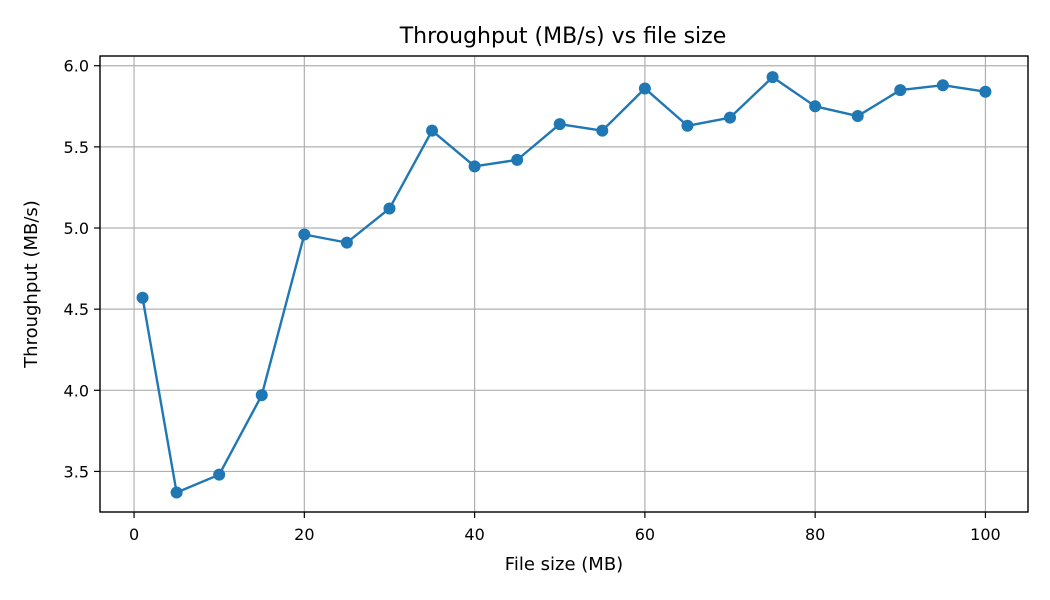 The width and height of the screenshot is (1050, 600). I want to click on y-tick-label: 5.5, so click(76, 147).